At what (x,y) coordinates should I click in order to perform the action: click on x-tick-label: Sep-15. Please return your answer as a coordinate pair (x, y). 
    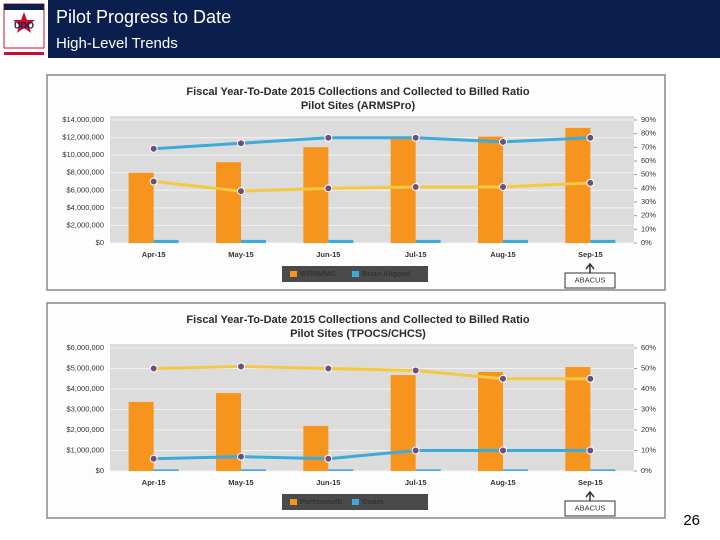
    Looking at the image, I should click on (590, 482).